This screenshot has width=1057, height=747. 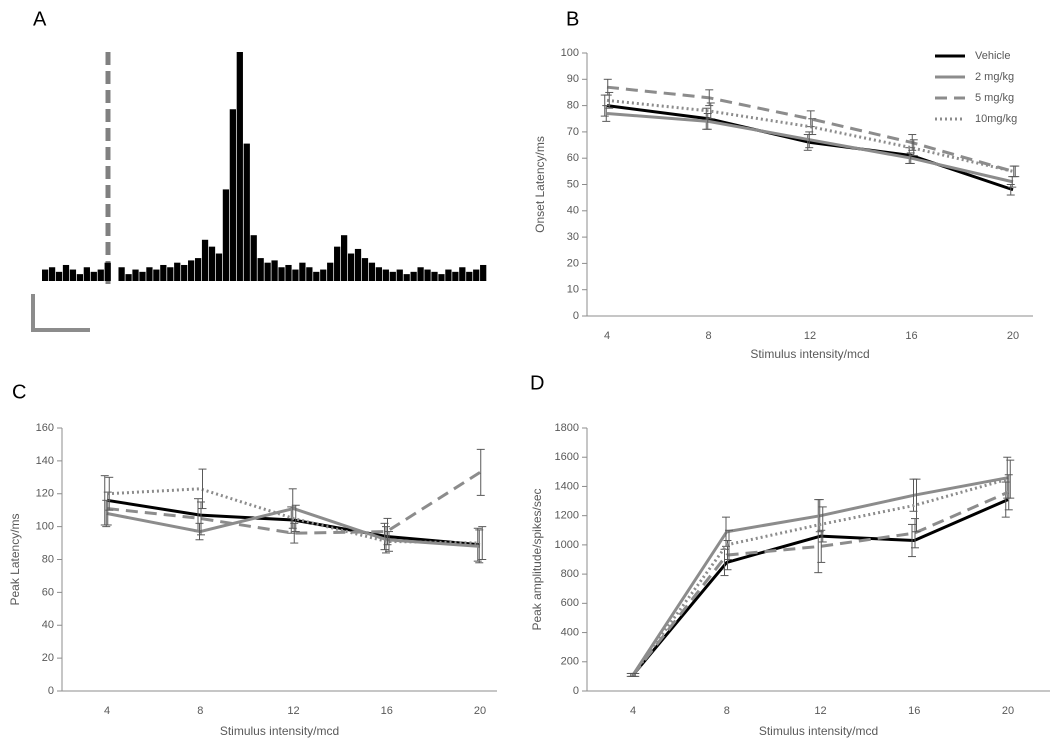 I want to click on panel-label: B, so click(x=572, y=19).